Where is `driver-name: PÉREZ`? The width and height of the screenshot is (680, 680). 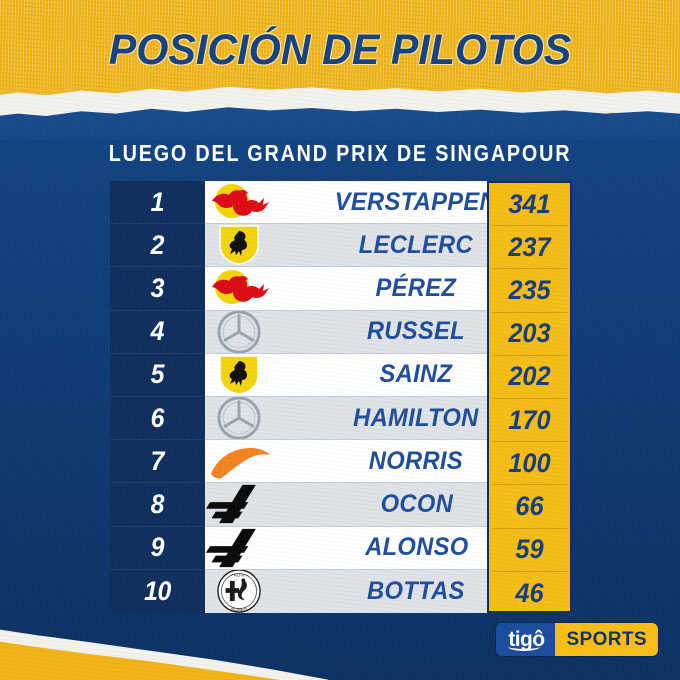
driver-name: PÉREZ is located at coordinates (416, 287).